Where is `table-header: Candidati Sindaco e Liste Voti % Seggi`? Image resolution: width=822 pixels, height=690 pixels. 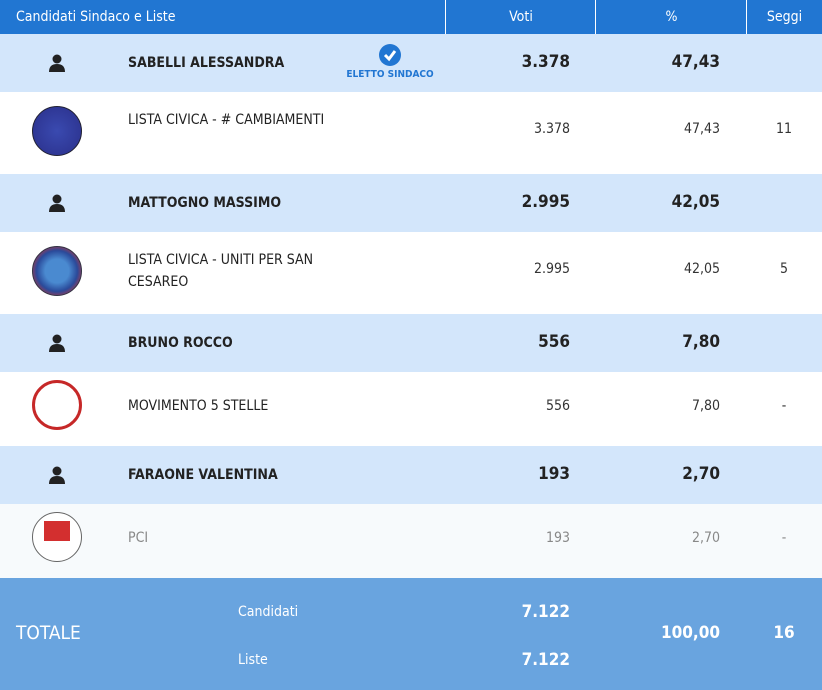 table-header: Candidati Sindaco e Liste Voti % Seggi is located at coordinates (411, 17).